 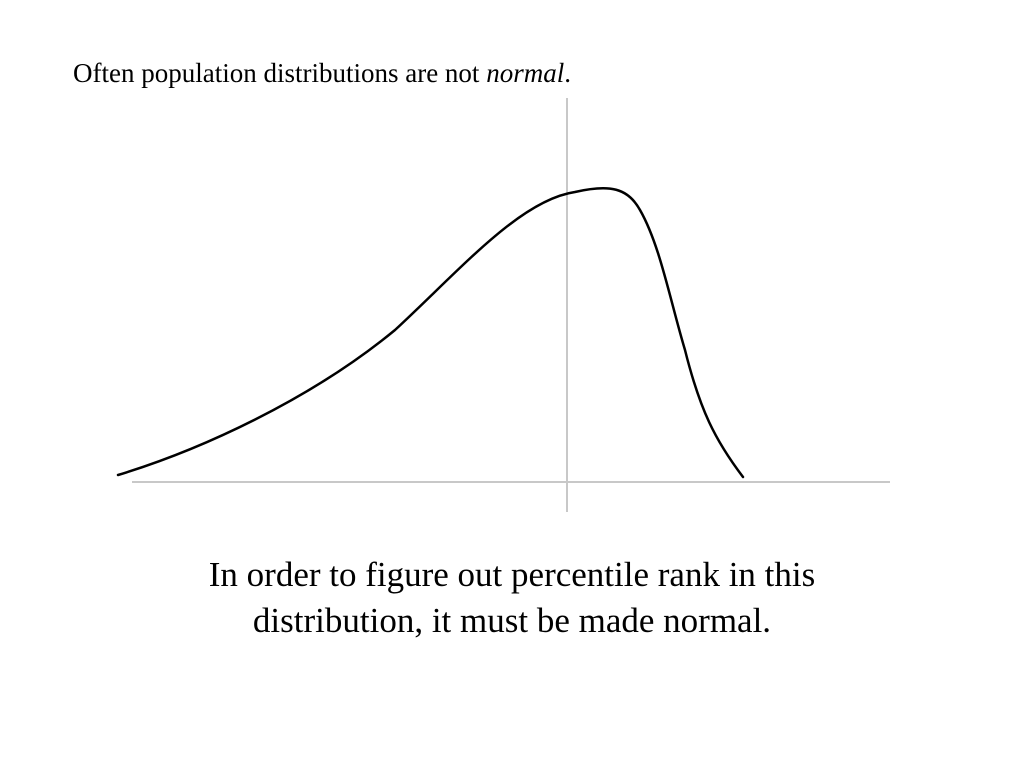 I want to click on heading-trail: ., so click(x=567, y=73).